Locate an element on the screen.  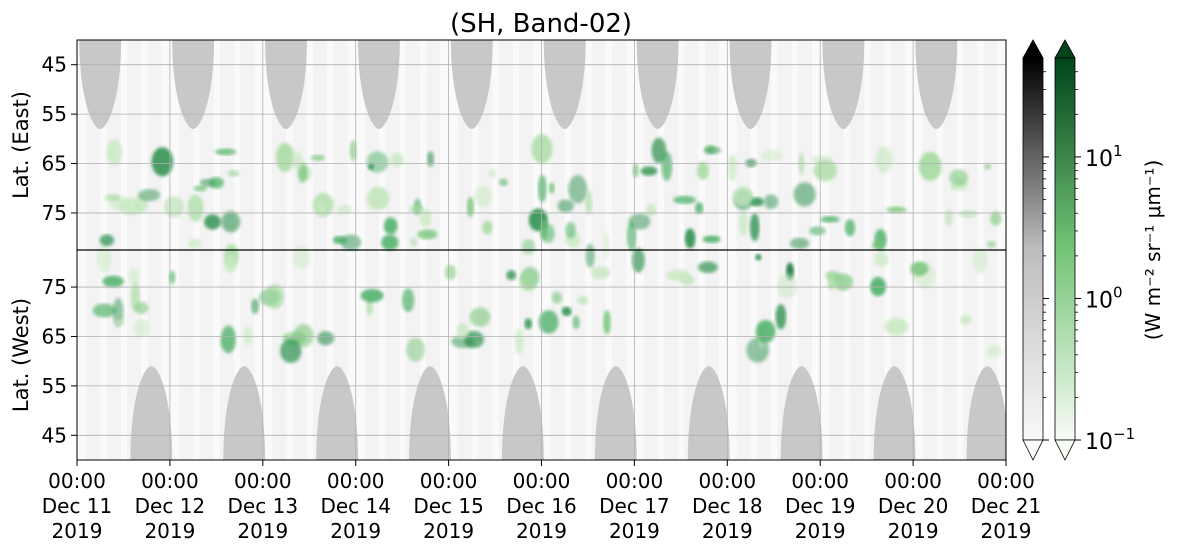
x-tick-label: 00:00 Dec 15 2019 is located at coordinates (448, 506).